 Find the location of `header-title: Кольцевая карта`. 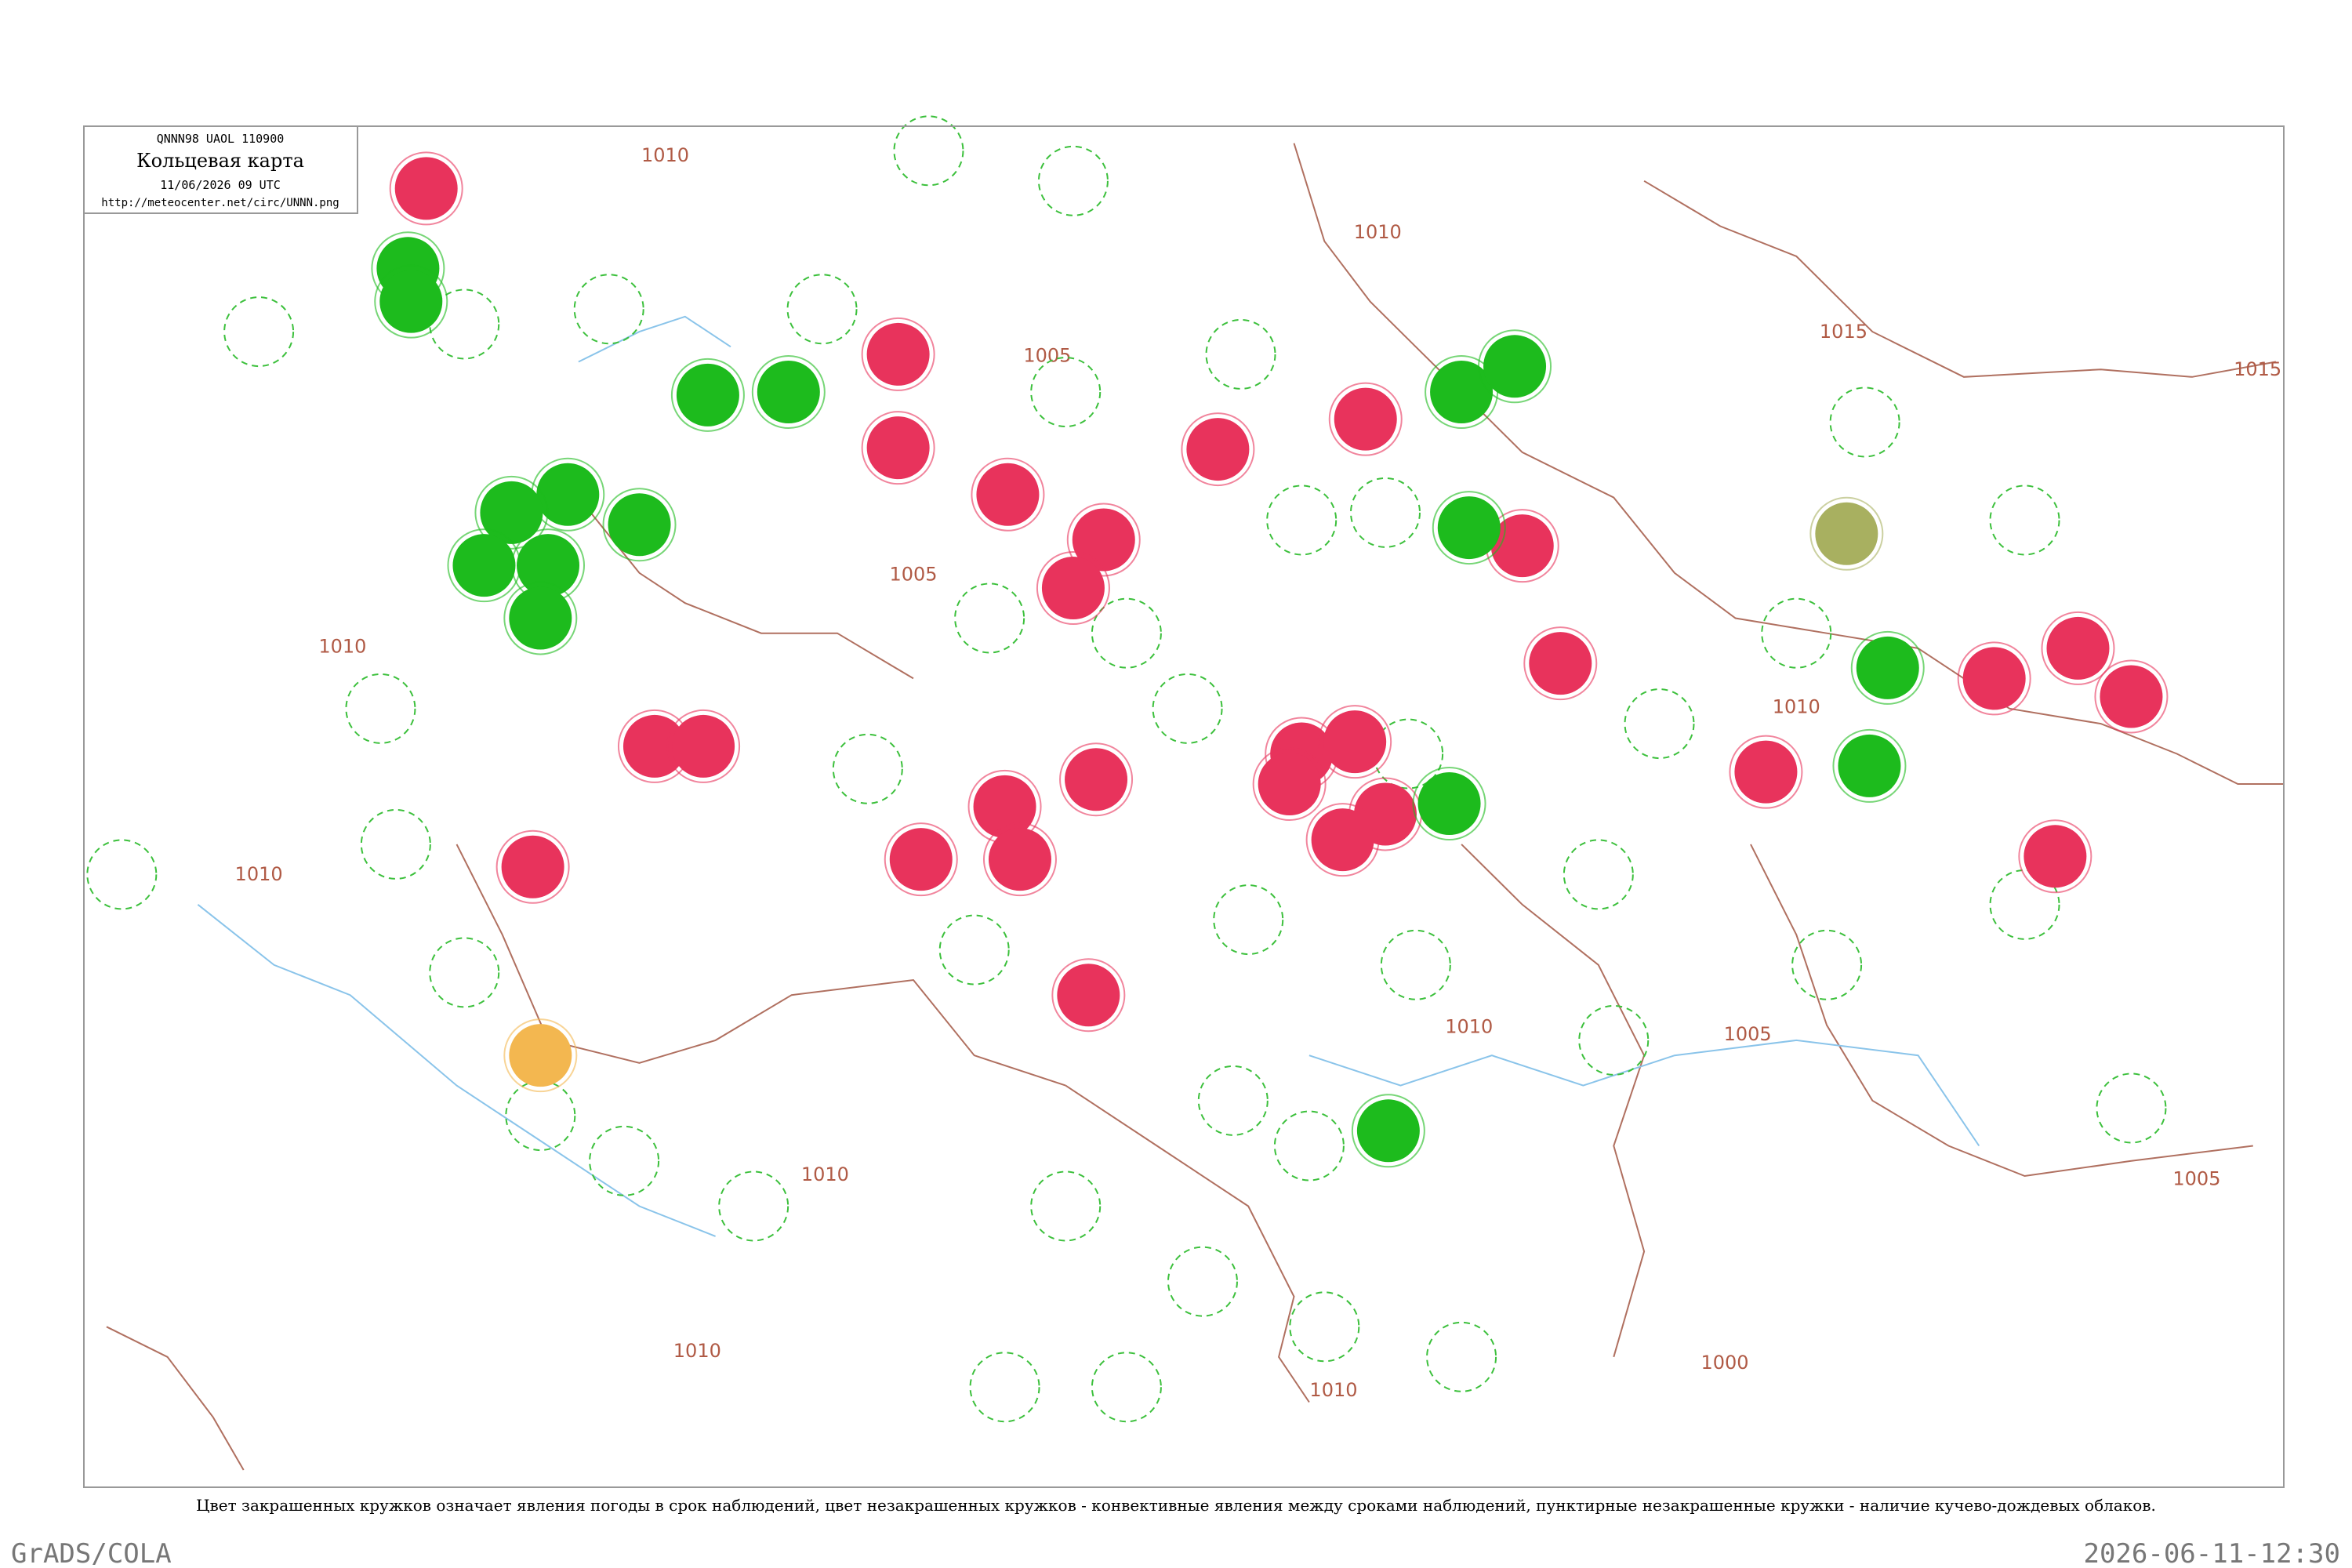

header-title: Кольцевая карта is located at coordinates (220, 161).